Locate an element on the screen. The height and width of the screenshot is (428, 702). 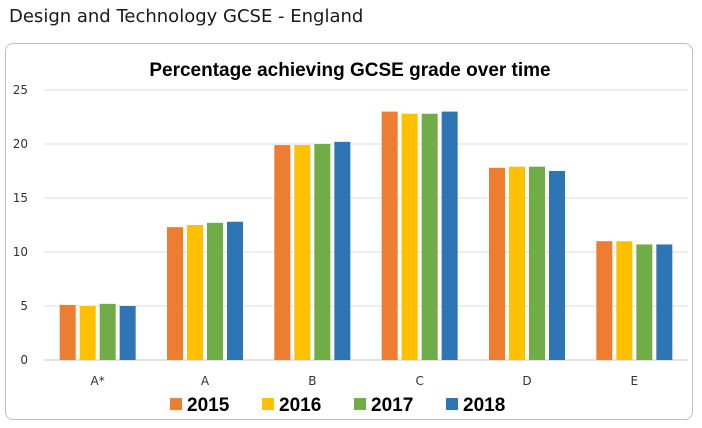
page-title: Design and Technology GCSE - England is located at coordinates (186, 16).